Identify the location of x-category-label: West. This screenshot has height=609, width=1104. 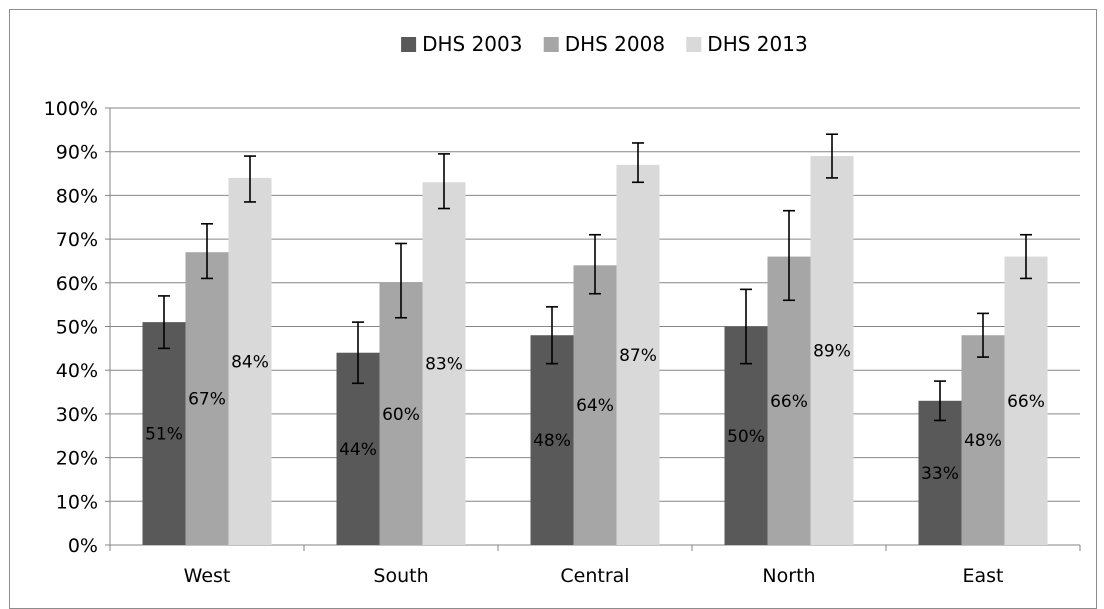
(207, 576).